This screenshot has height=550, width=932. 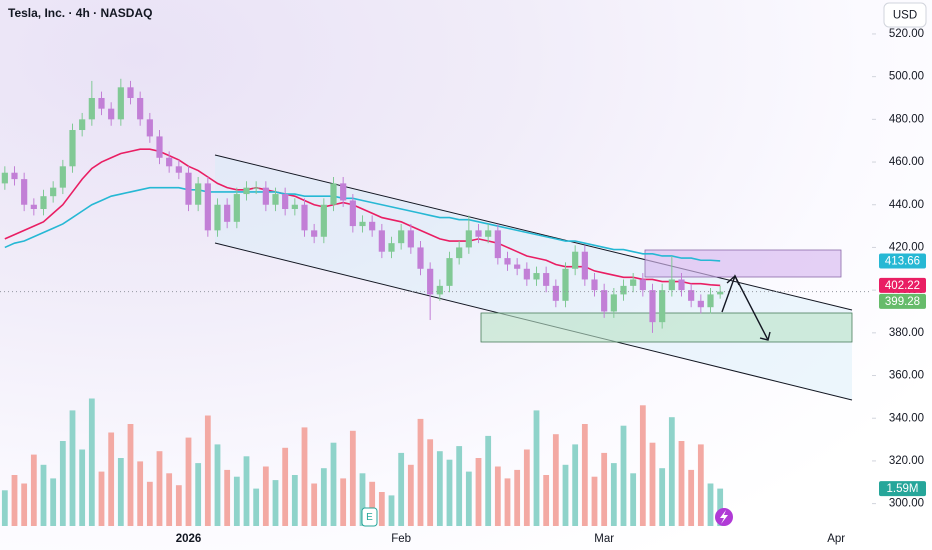 I want to click on price-tag, so click(x=902, y=301).